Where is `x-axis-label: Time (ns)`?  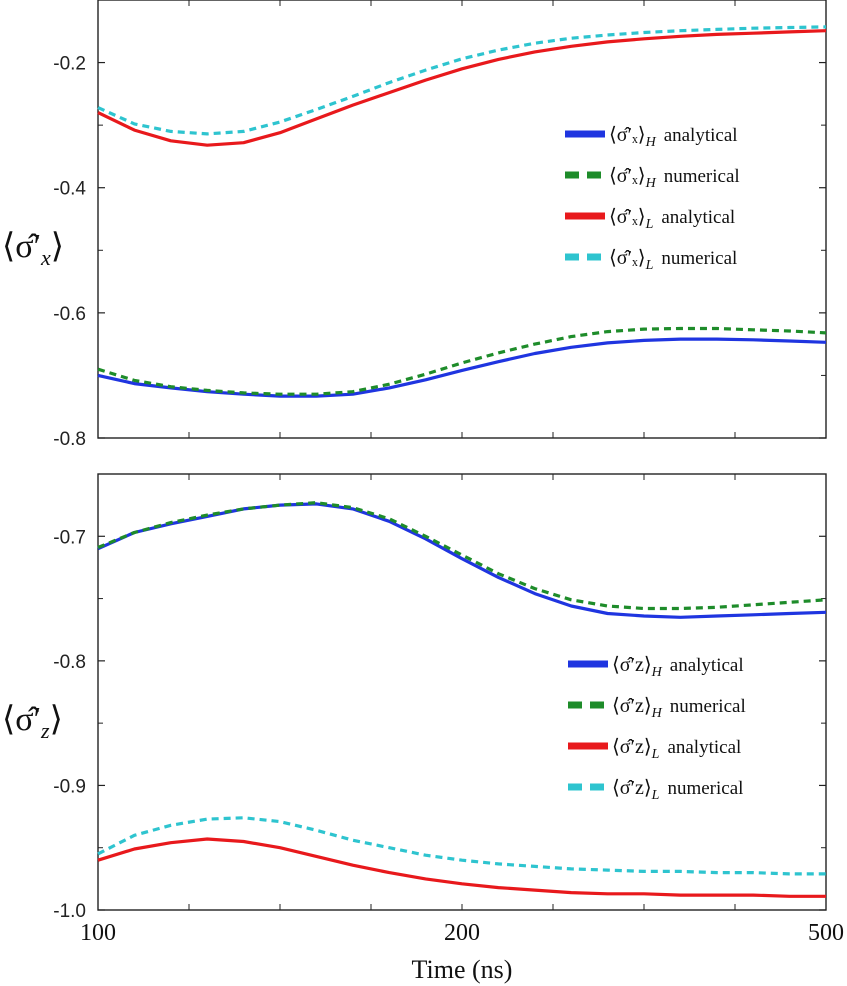 x-axis-label: Time (ns) is located at coordinates (462, 969).